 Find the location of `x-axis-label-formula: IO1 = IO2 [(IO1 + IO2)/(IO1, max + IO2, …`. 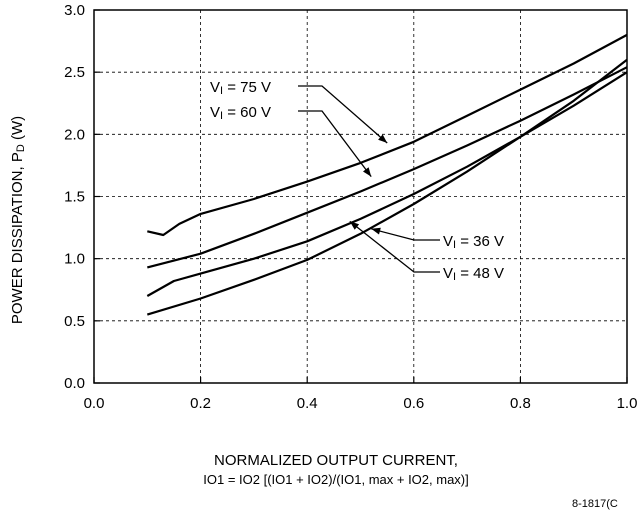

x-axis-label-formula: IO1 = IO2 [(IO1 + IO2)/(IO1, max + IO2, … is located at coordinates (336, 479).